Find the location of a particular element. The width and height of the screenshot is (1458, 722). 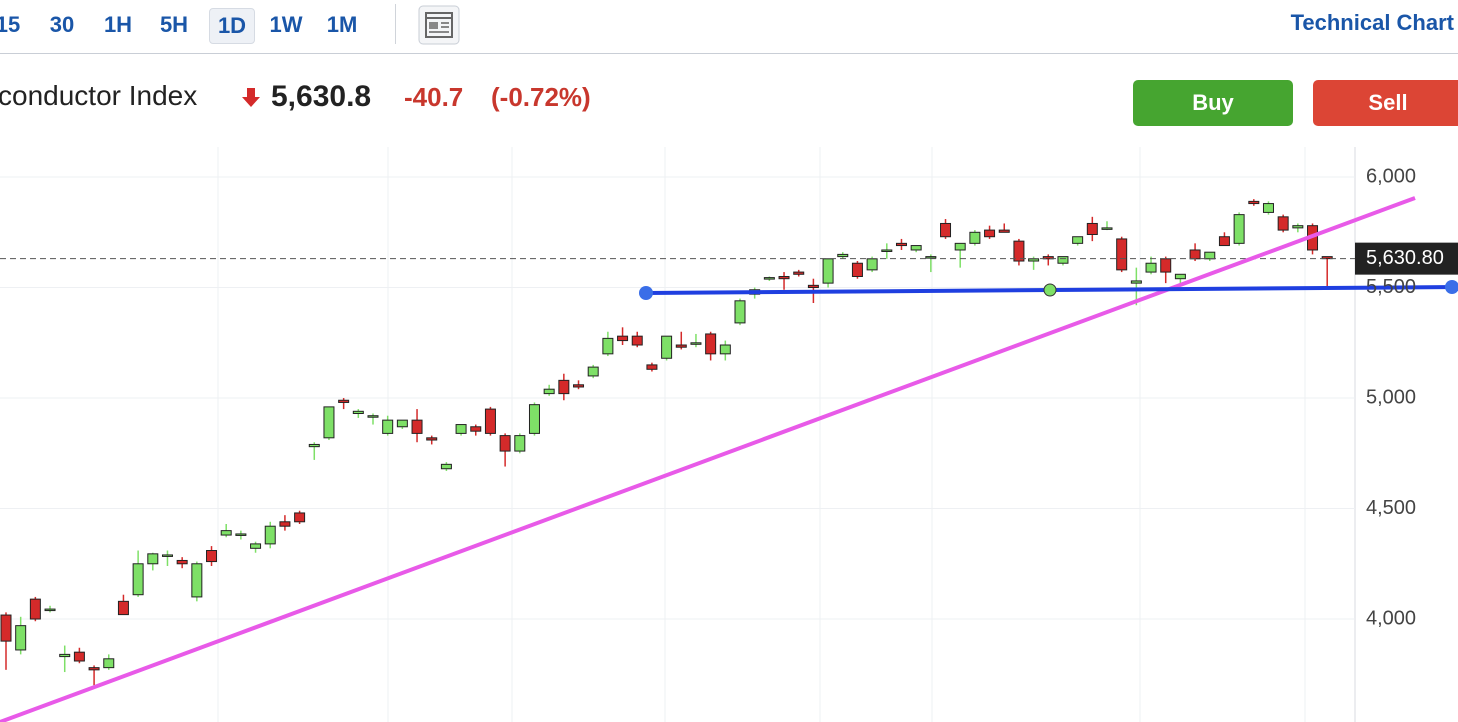

technical-chart-link: Technical Chart is located at coordinates (1372, 22).